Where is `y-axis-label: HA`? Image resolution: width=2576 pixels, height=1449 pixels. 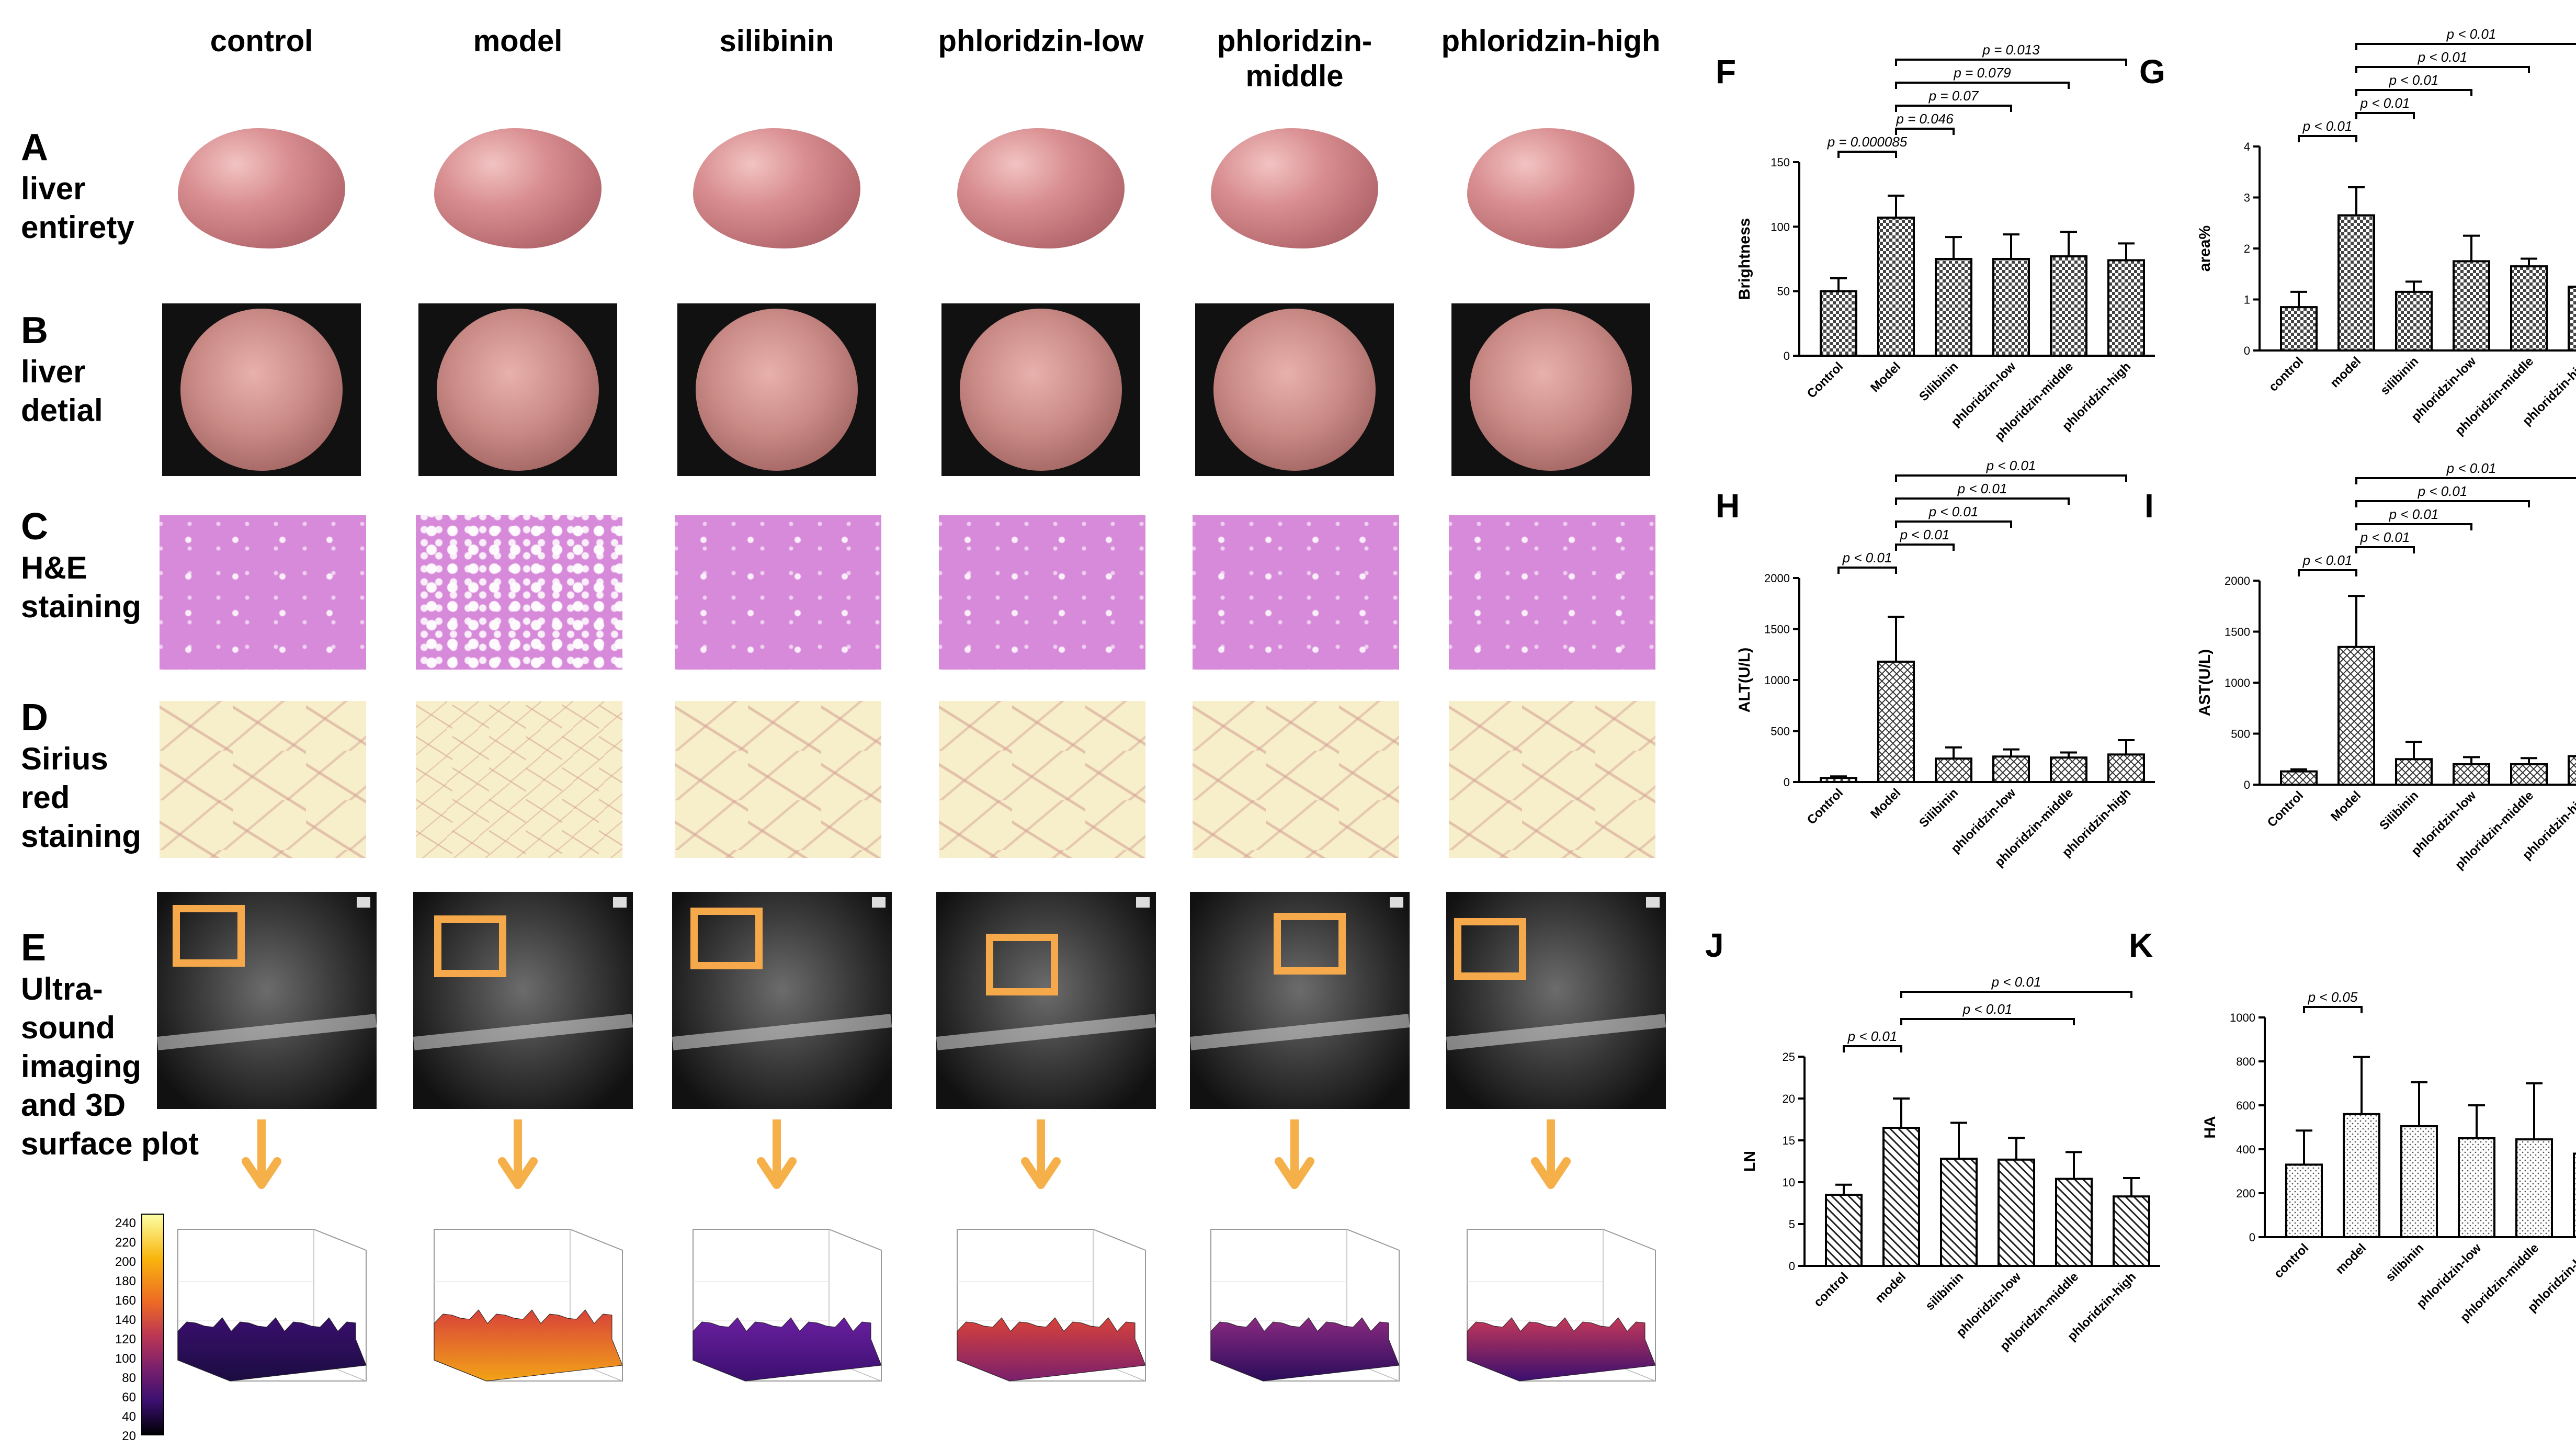 y-axis-label: HA is located at coordinates (2210, 1127).